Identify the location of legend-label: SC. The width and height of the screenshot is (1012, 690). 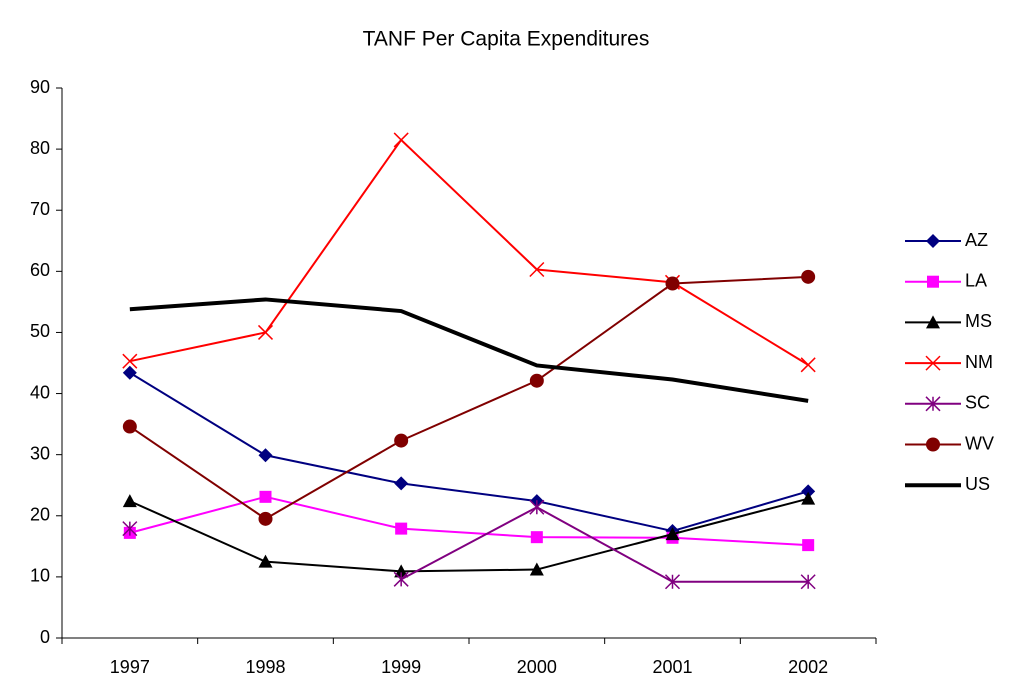
(977, 403).